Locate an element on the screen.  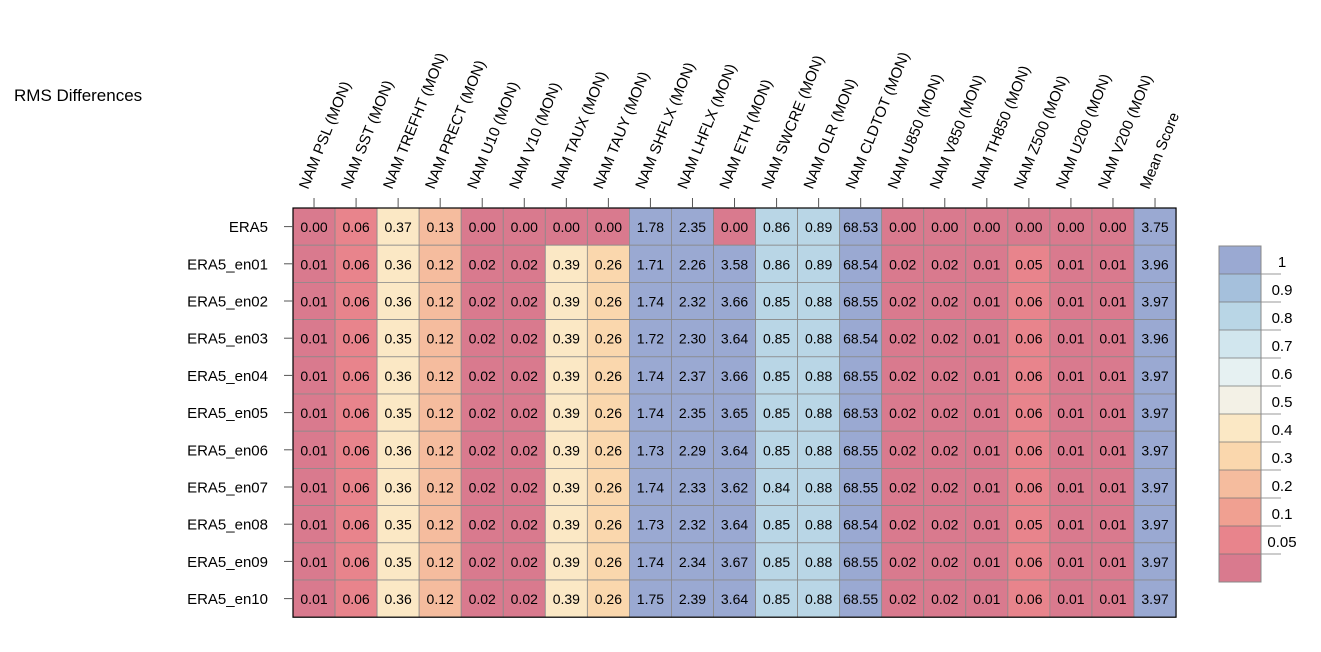
cell-value-label: 1.74 is located at coordinates (650, 413).